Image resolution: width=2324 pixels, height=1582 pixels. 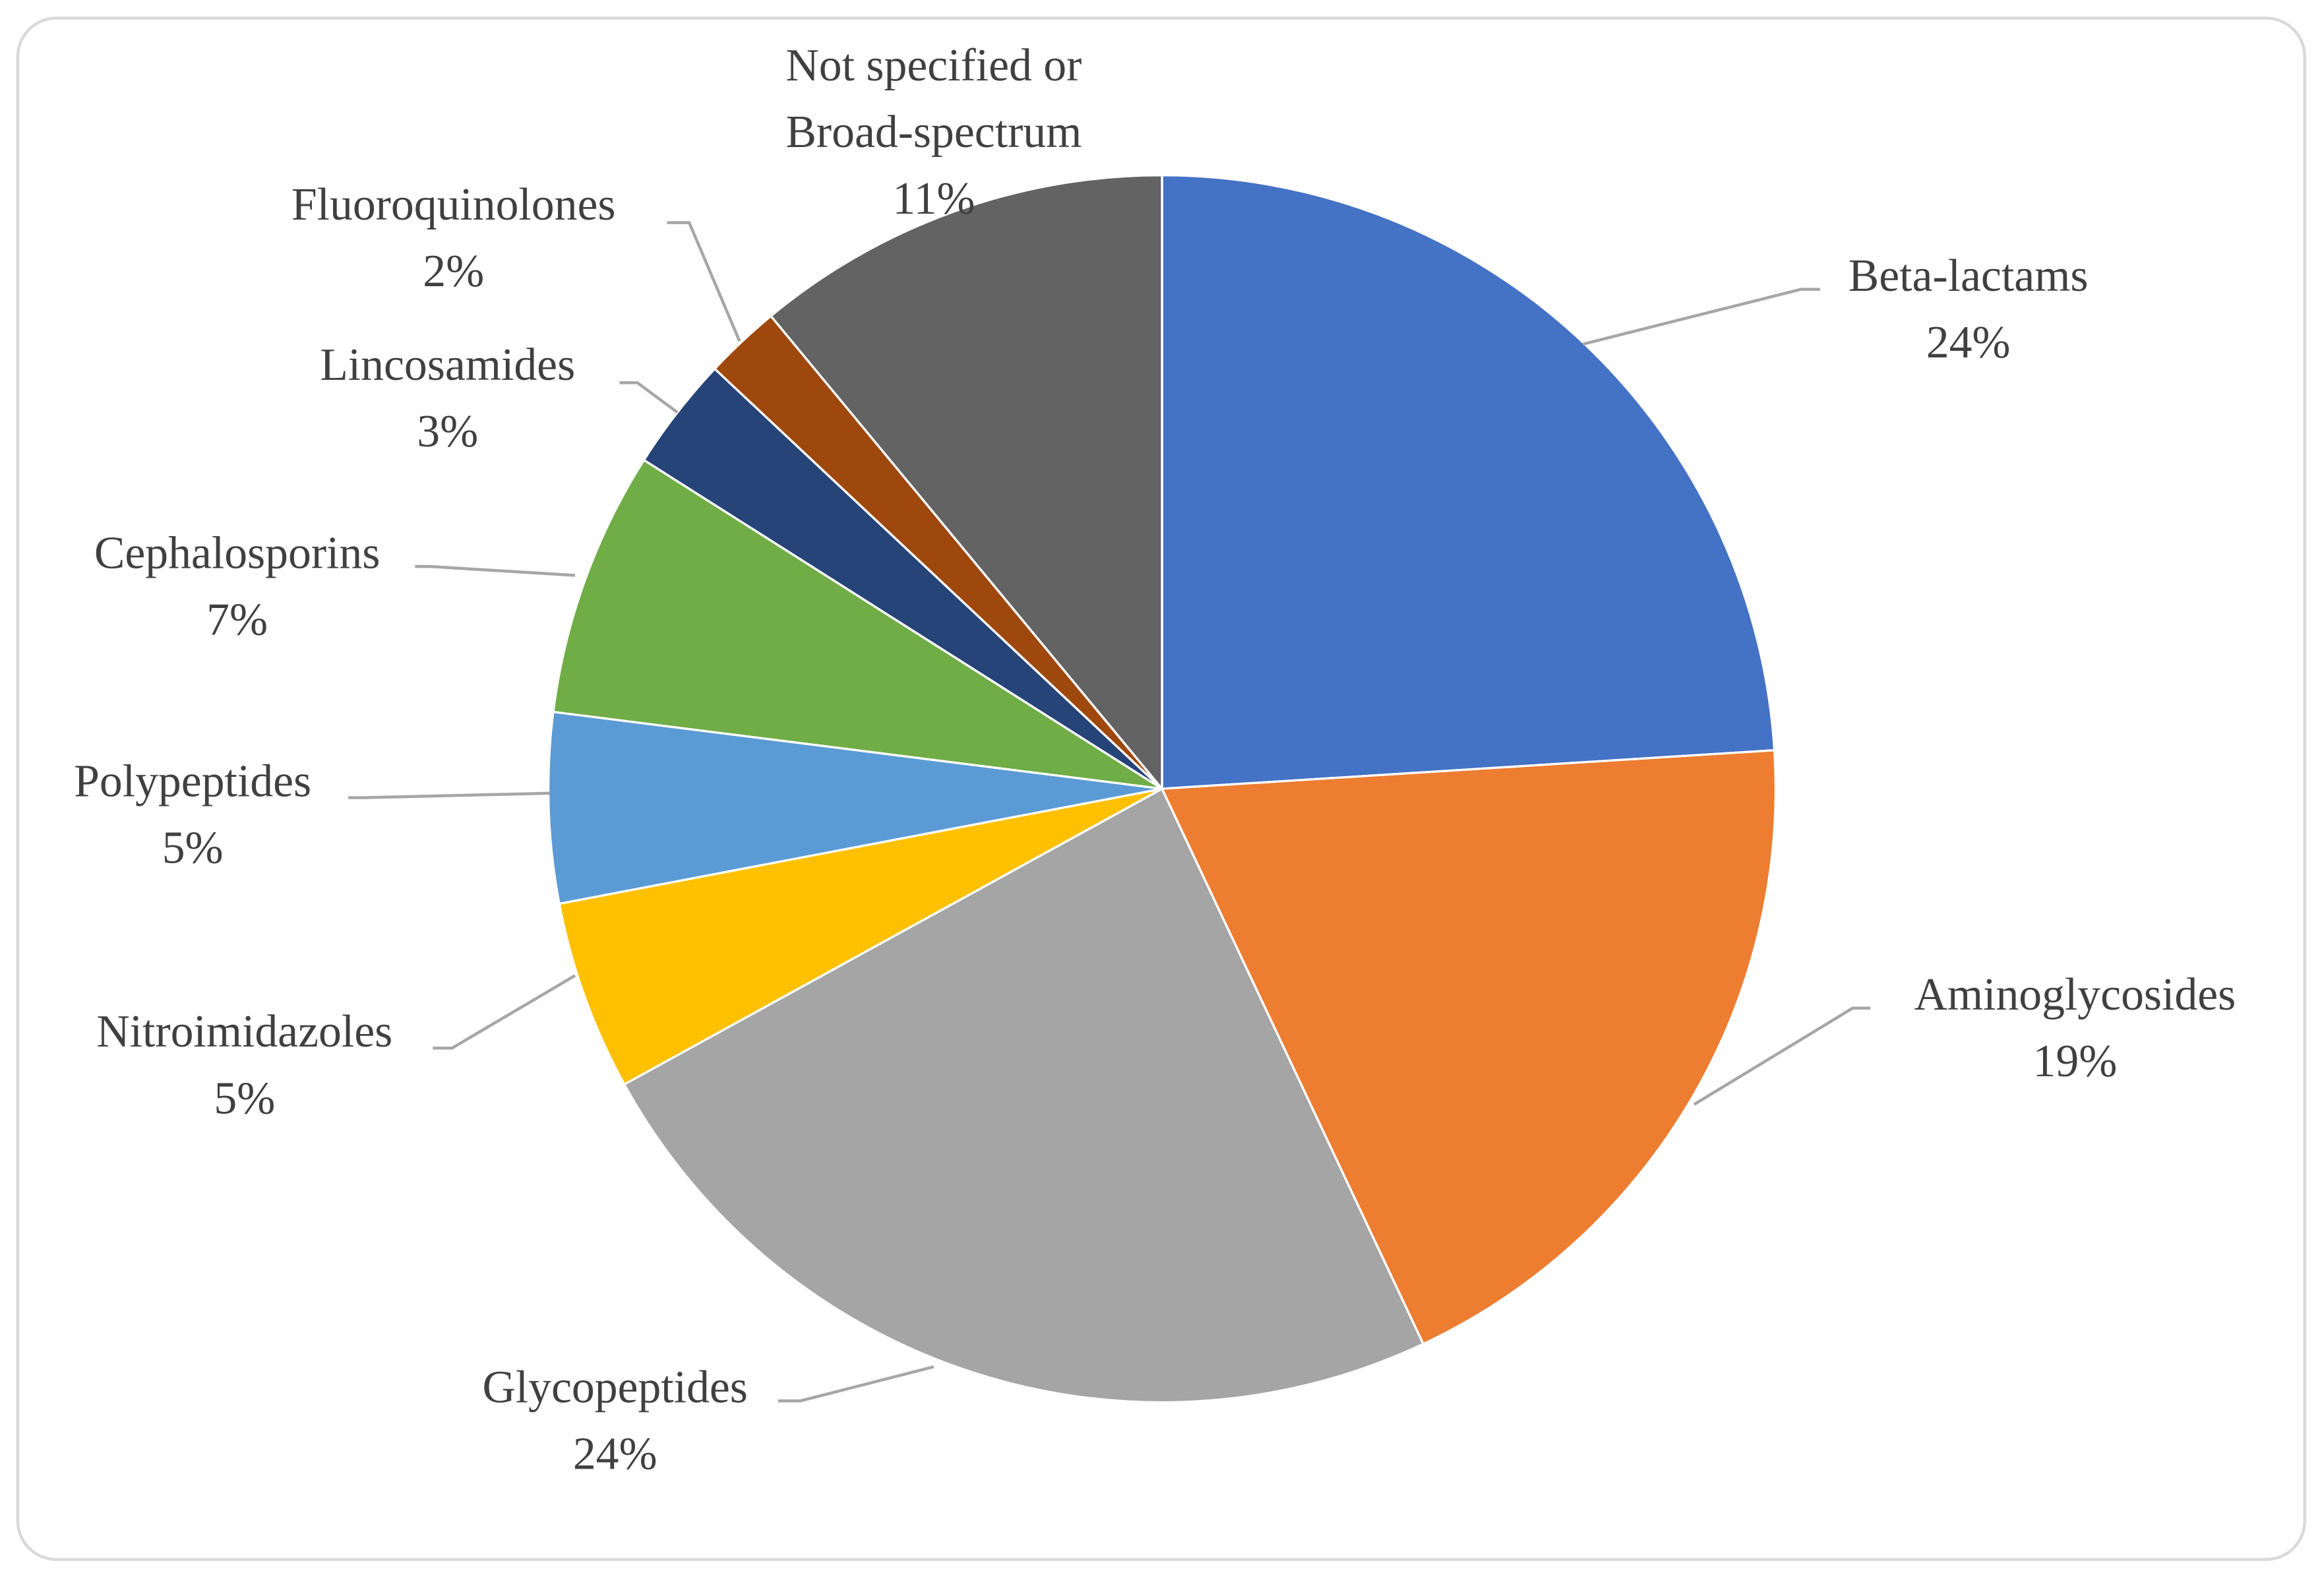 What do you see at coordinates (615, 1386) in the screenshot?
I see `category-label: Glycopeptides` at bounding box center [615, 1386].